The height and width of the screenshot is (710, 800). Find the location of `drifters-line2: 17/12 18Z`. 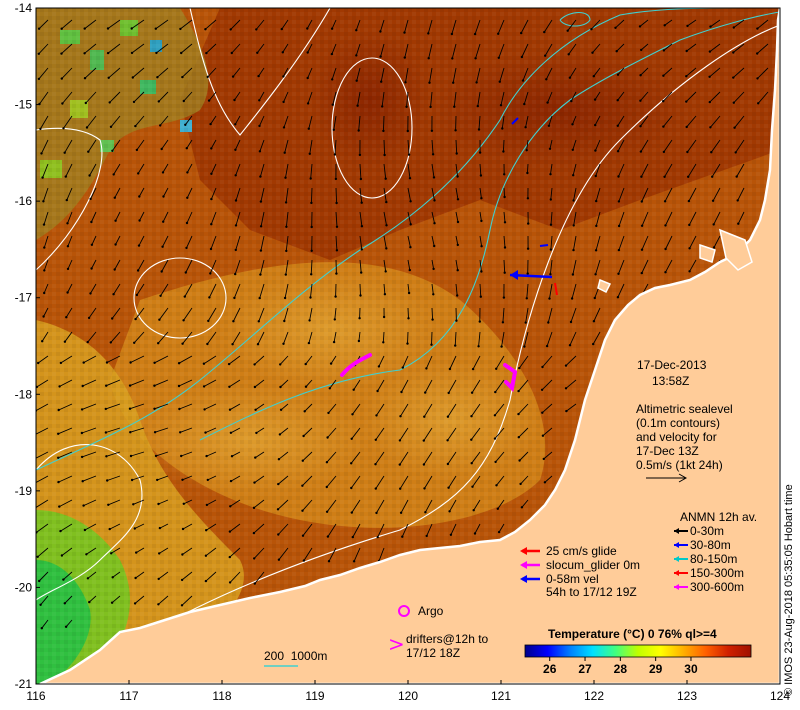

drifters-line2: 17/12 18Z is located at coordinates (433, 653).